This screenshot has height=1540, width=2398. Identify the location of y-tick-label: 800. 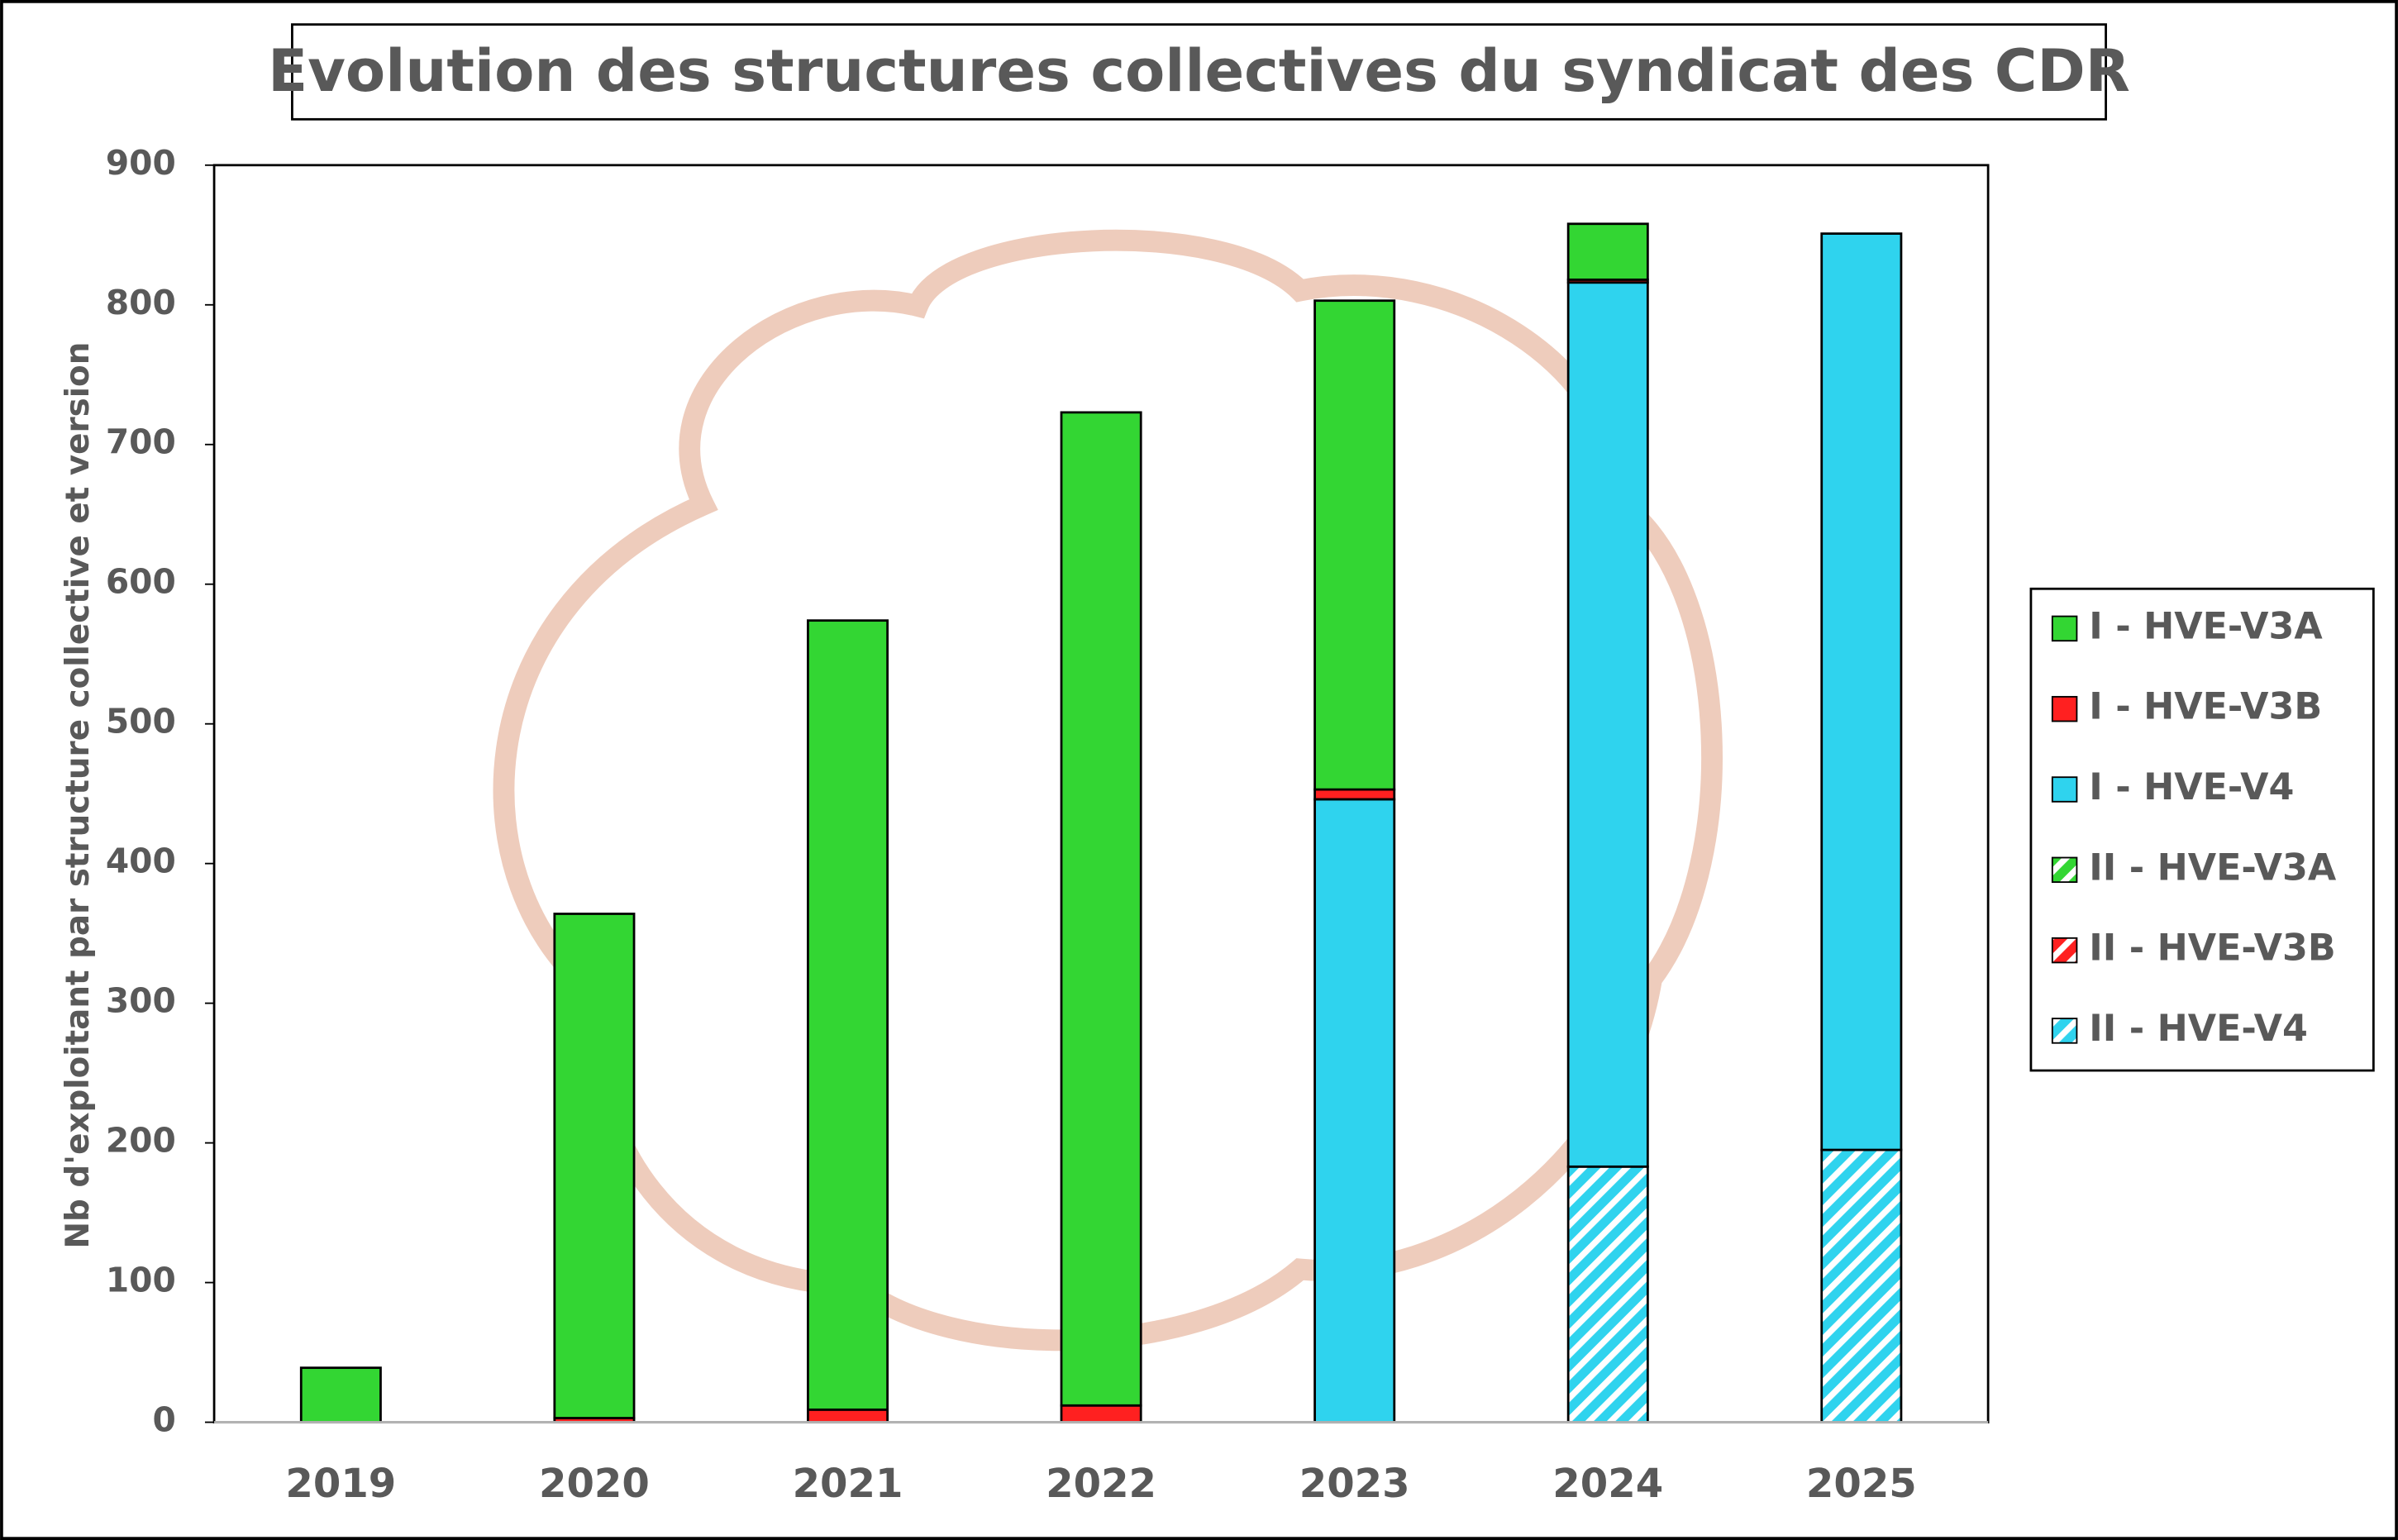
(141, 303).